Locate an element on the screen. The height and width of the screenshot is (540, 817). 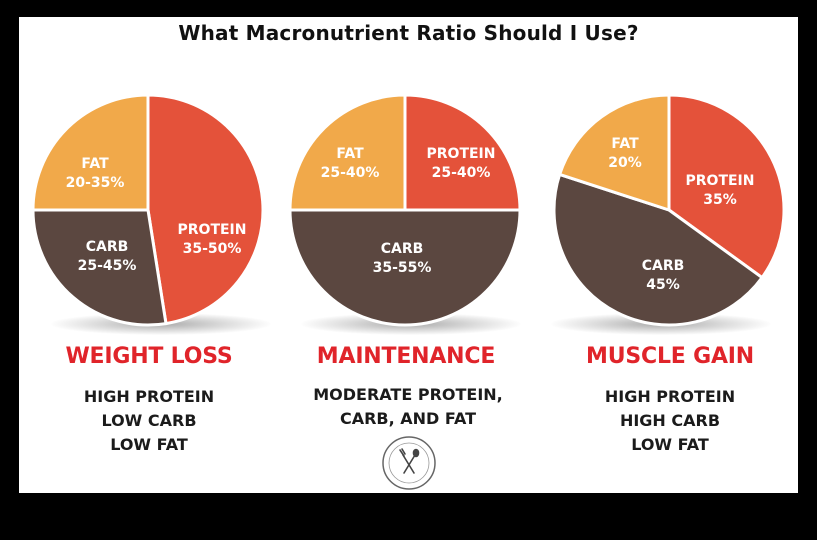
pie-chart-muscle-gain: PROTEIN 35% CARB 45% FAT 20% is located at coordinates (669, 210).